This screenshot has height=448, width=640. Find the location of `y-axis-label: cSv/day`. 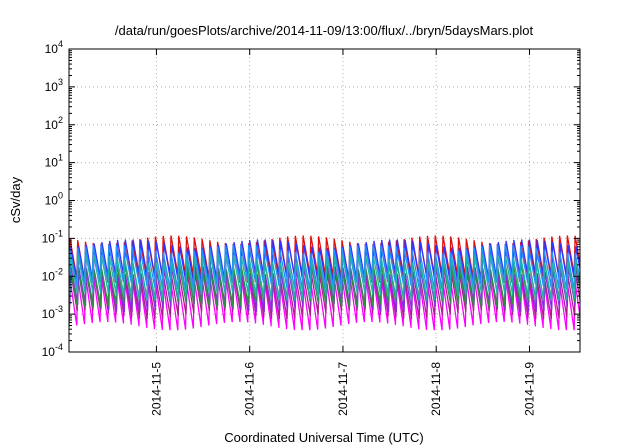

y-axis-label: cSv/day is located at coordinates (15, 199).